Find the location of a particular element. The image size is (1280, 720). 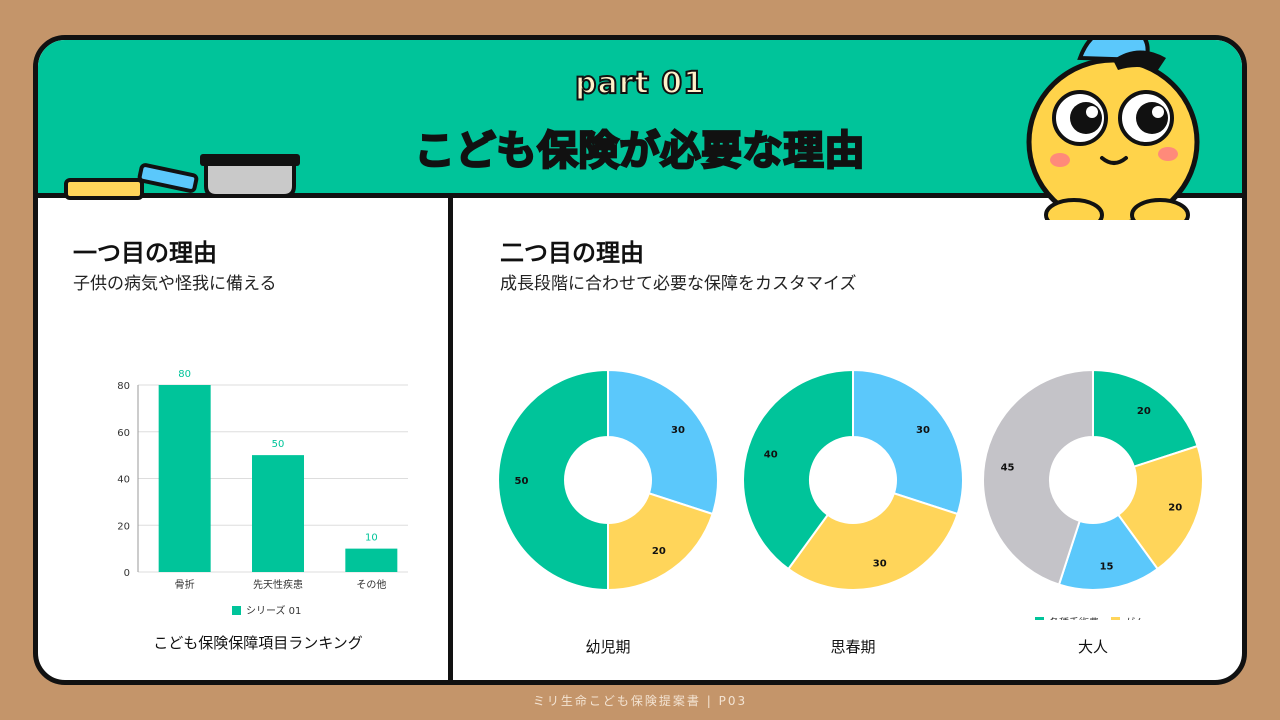

donut-caption-adult: 大人 is located at coordinates (1092, 647).